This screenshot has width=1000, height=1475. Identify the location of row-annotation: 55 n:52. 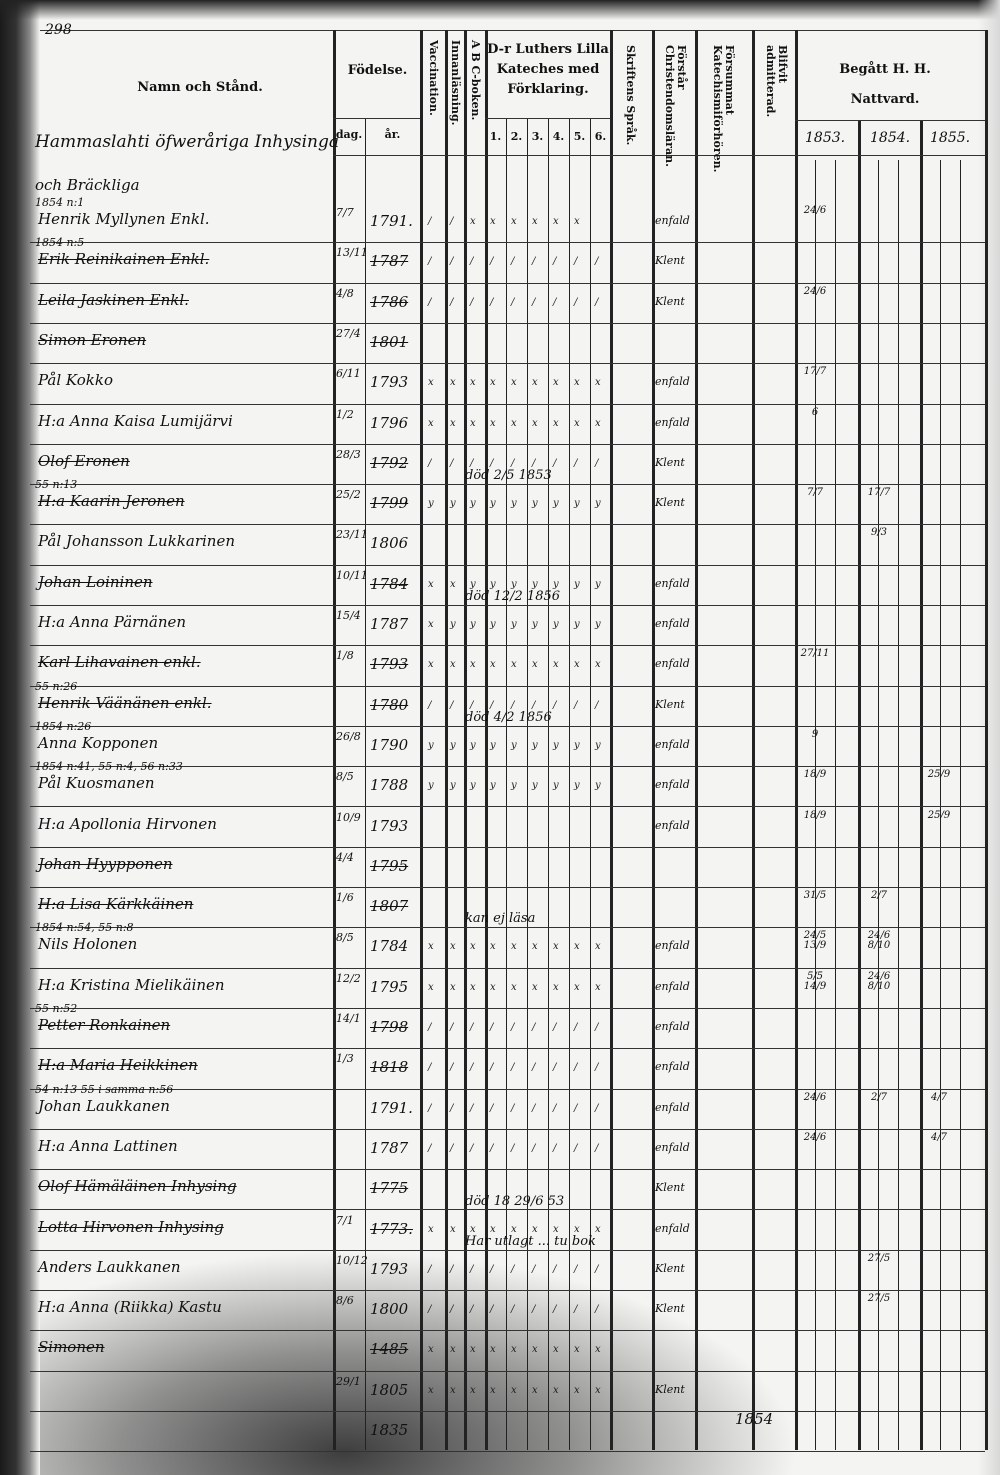
(56, 1008).